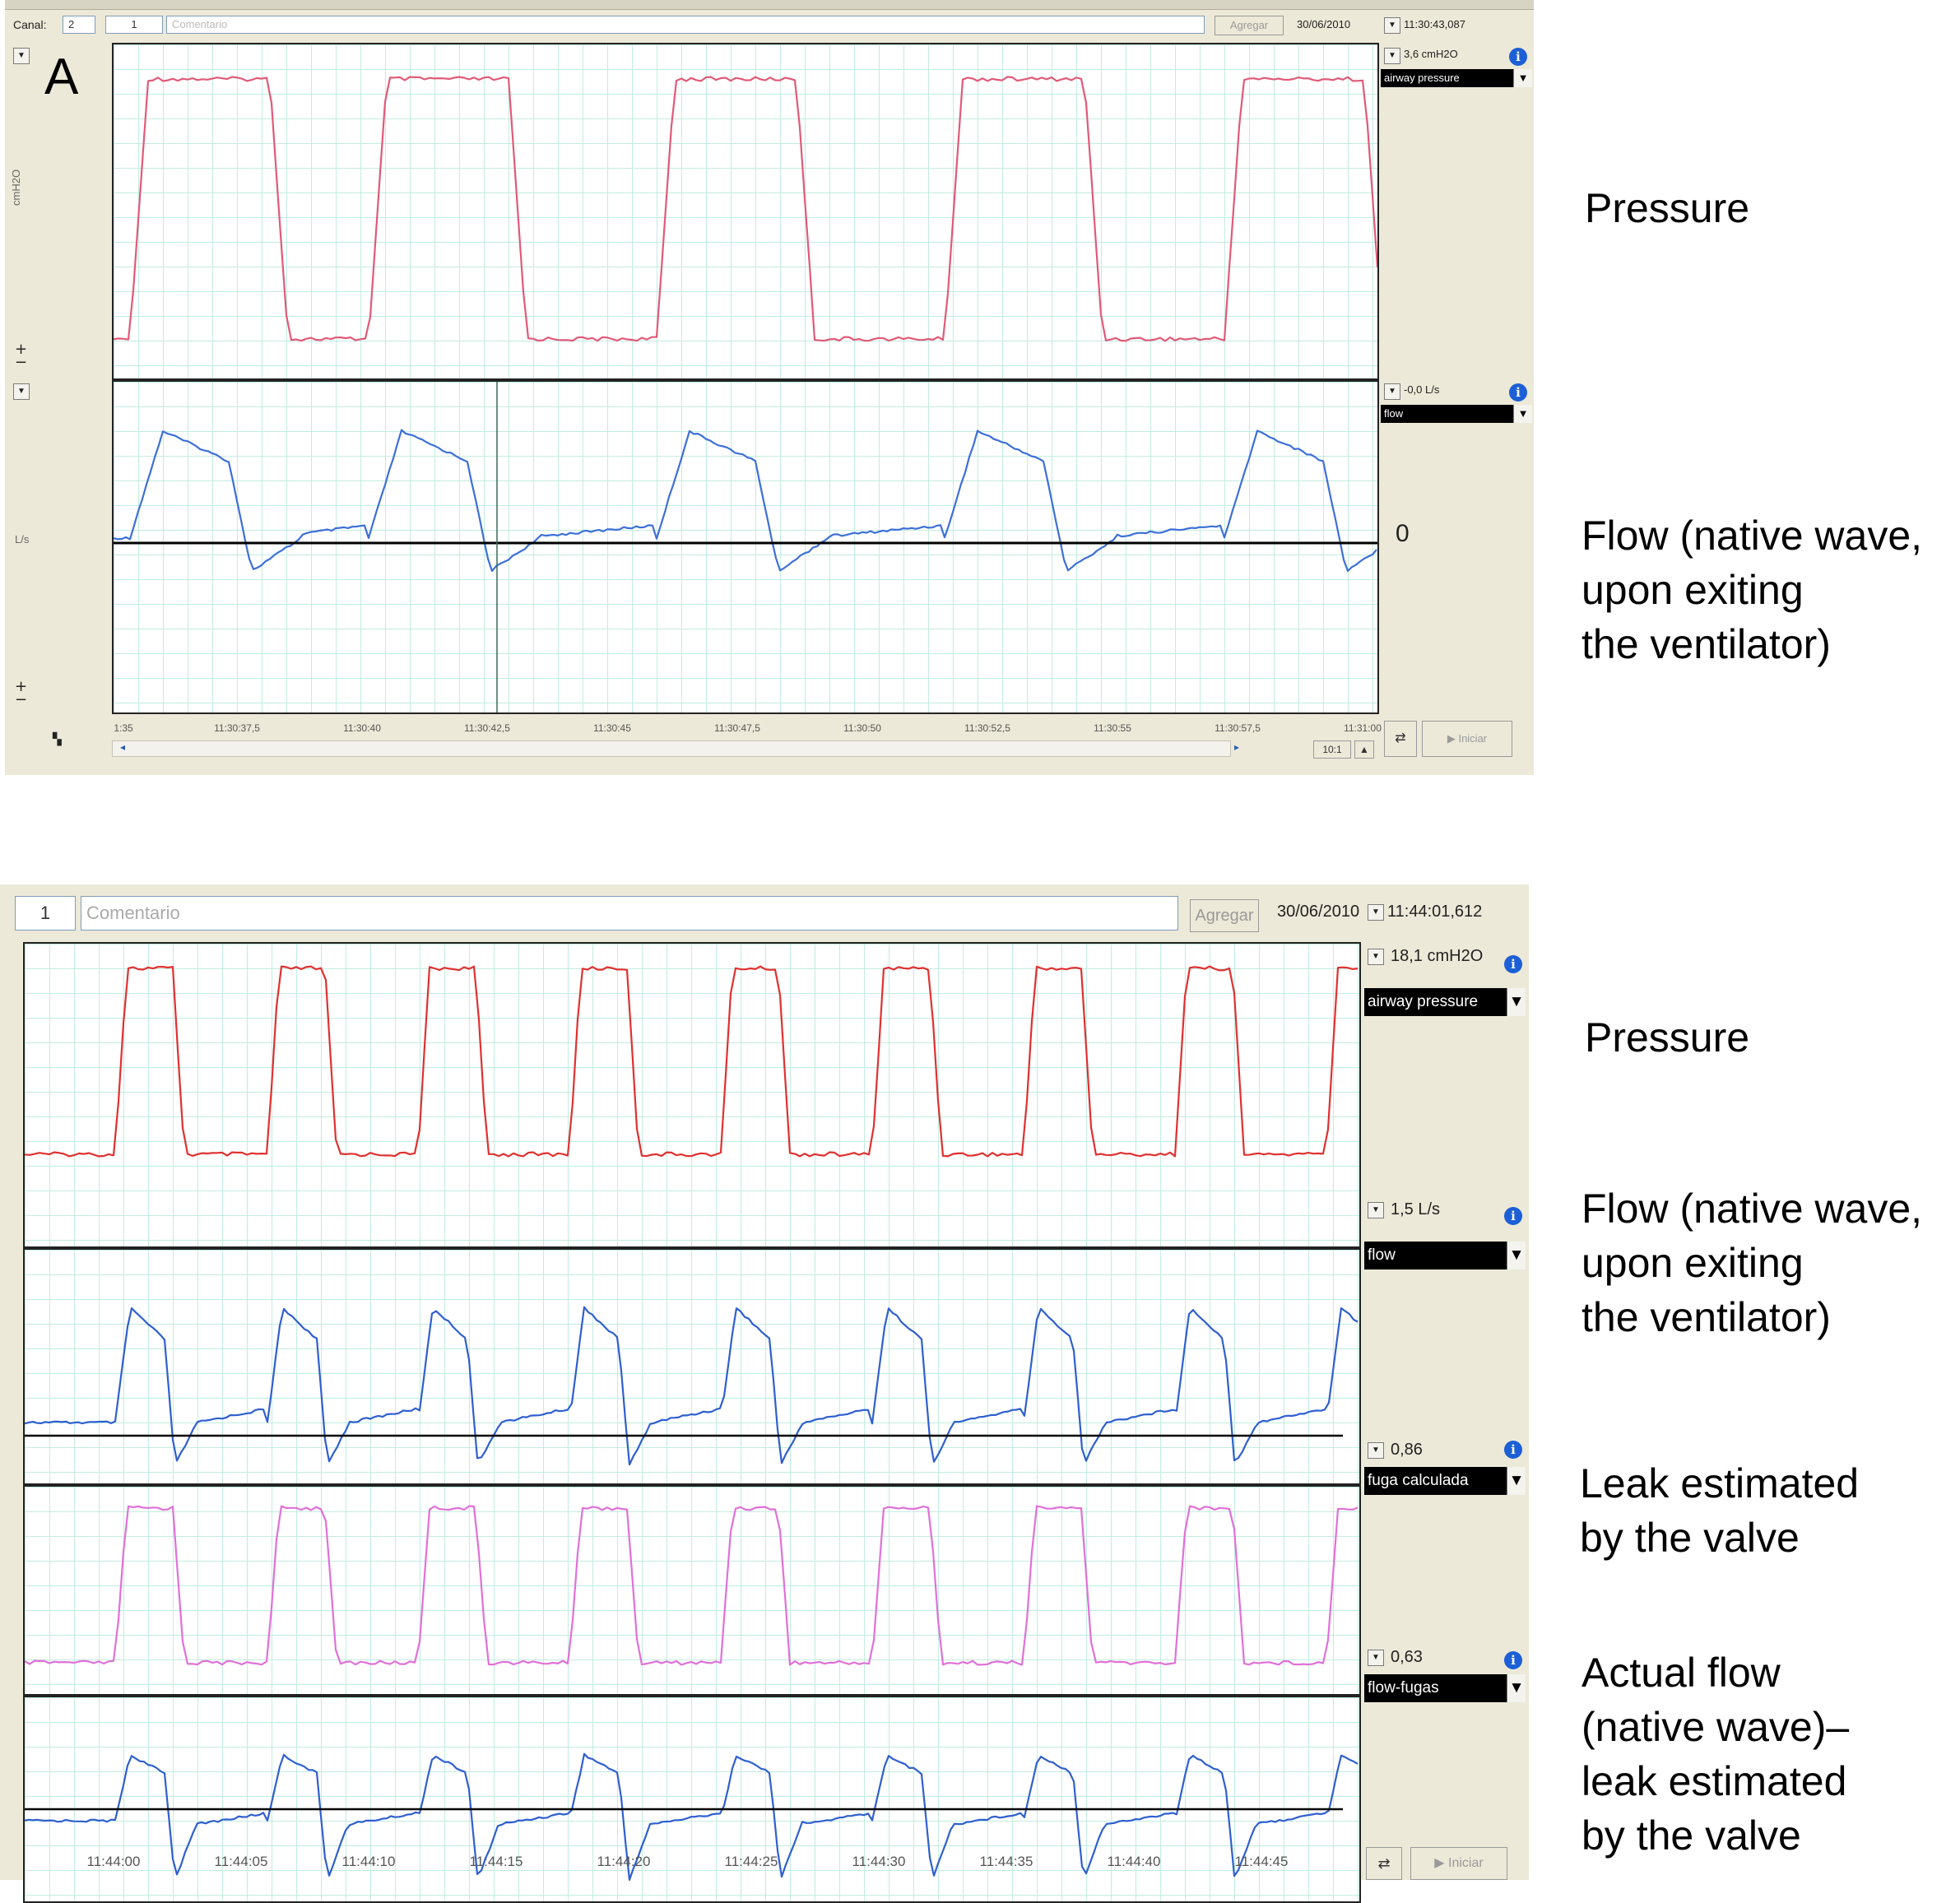  Describe the element at coordinates (671, 748) in the screenshot. I see `panel-a-scrollbar` at that location.